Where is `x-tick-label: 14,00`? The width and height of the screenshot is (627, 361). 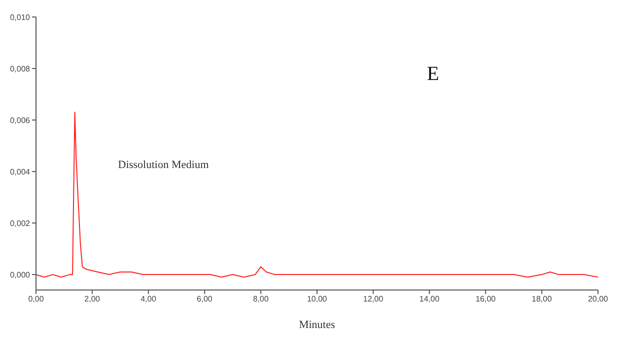 x-tick-label: 14,00 is located at coordinates (429, 299).